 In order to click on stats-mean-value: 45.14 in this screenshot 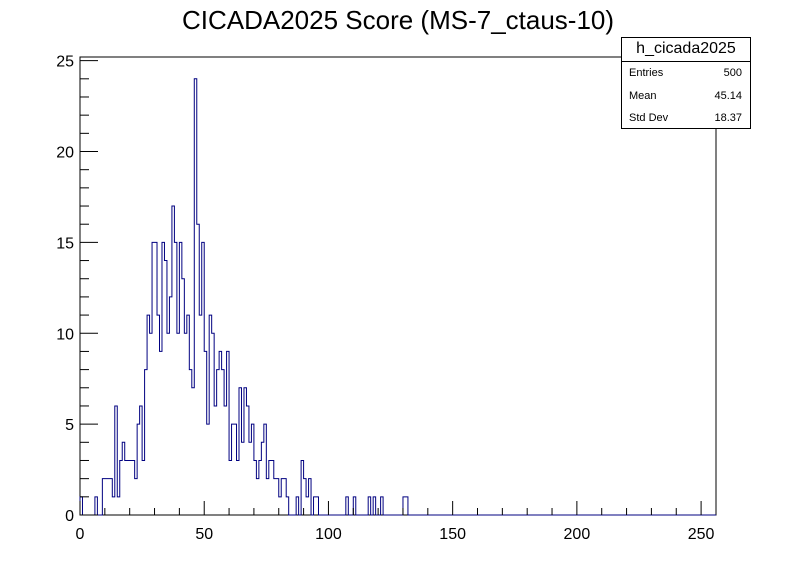, I will do `click(728, 95)`.